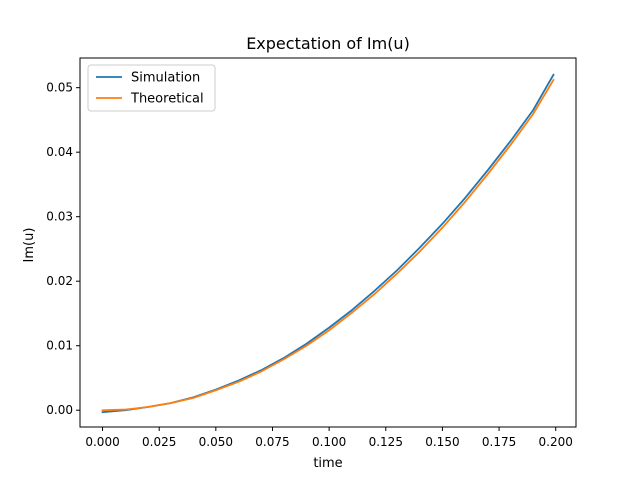  I want to click on y-tick-label: 0.01, so click(59, 346).